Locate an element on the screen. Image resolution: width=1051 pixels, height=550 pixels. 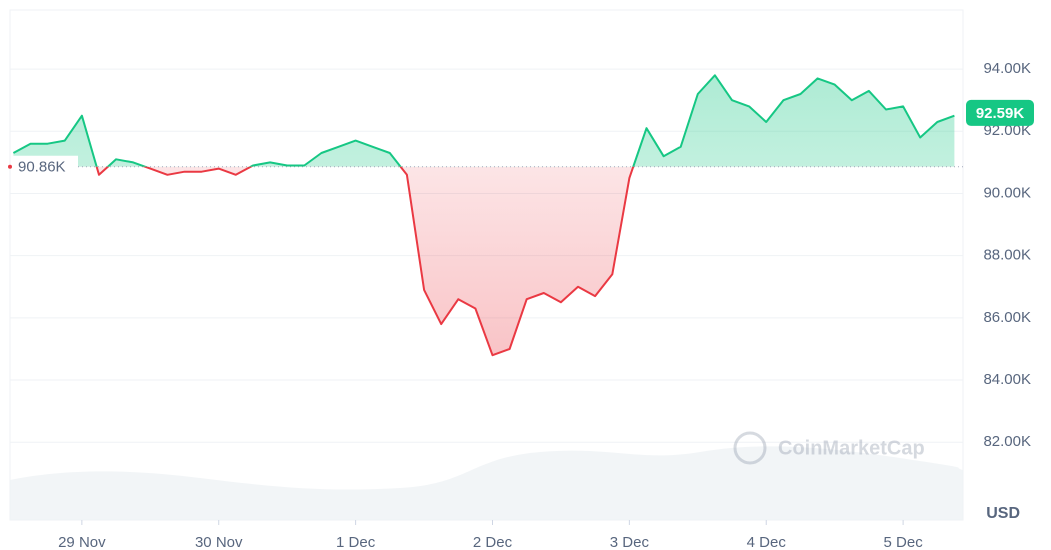
y-tick-label: 94.00K is located at coordinates (1007, 68).